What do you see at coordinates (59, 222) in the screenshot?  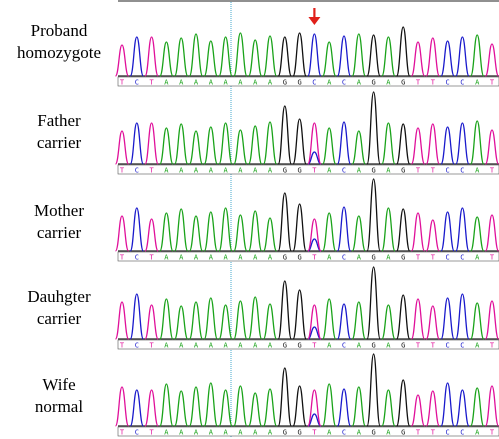 I see `panel-label-mother: Mother carrier` at bounding box center [59, 222].